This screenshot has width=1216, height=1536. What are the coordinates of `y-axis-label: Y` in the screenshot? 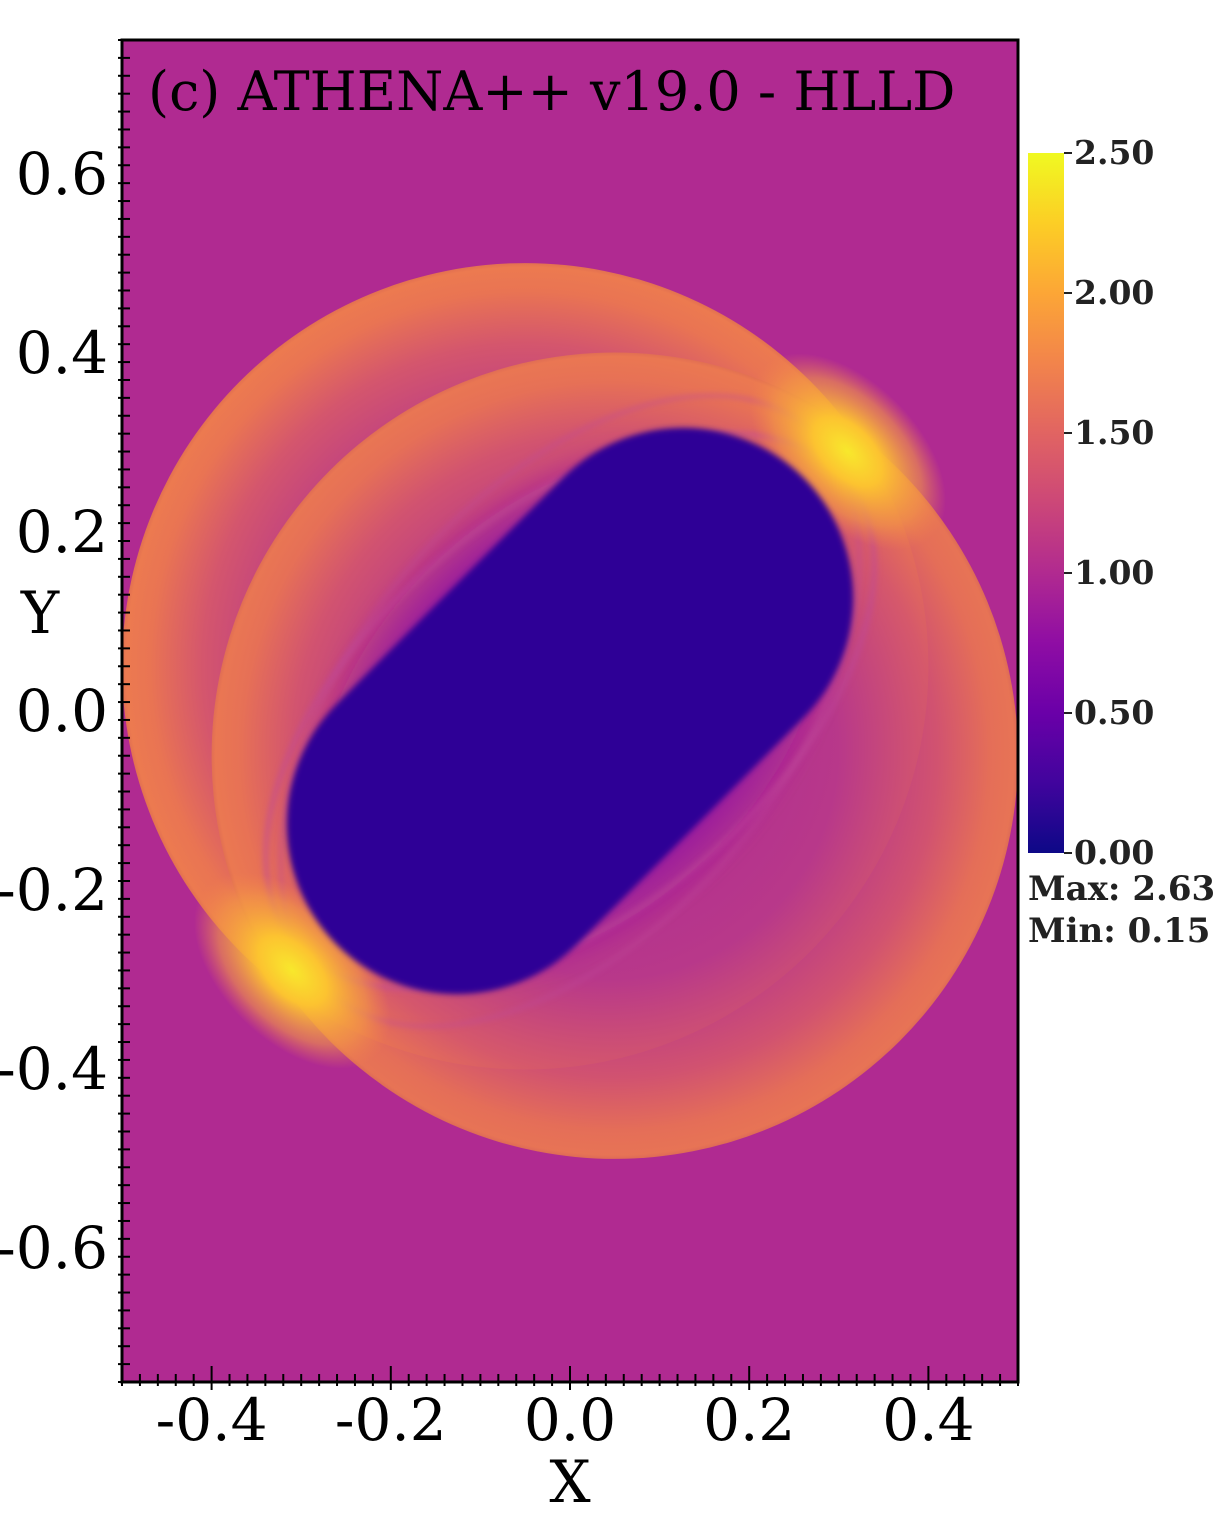 It's located at (40, 613).